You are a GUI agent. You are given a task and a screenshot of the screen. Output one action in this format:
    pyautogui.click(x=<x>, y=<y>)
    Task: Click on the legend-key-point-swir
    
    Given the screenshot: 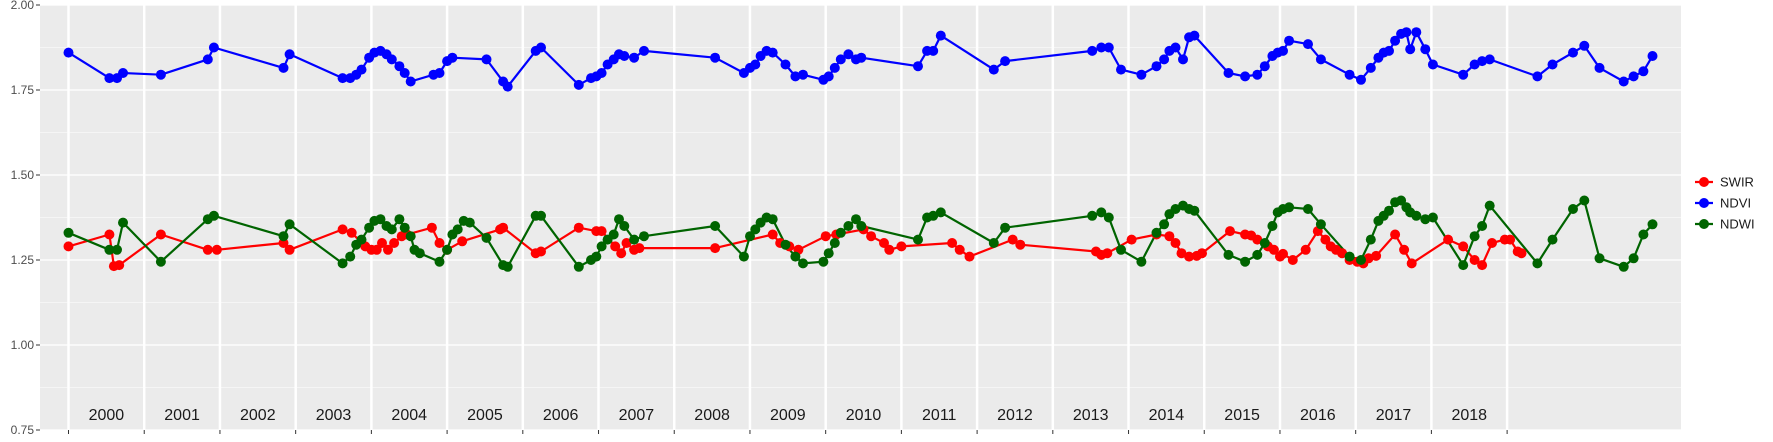 What is the action you would take?
    pyautogui.click(x=1704, y=182)
    